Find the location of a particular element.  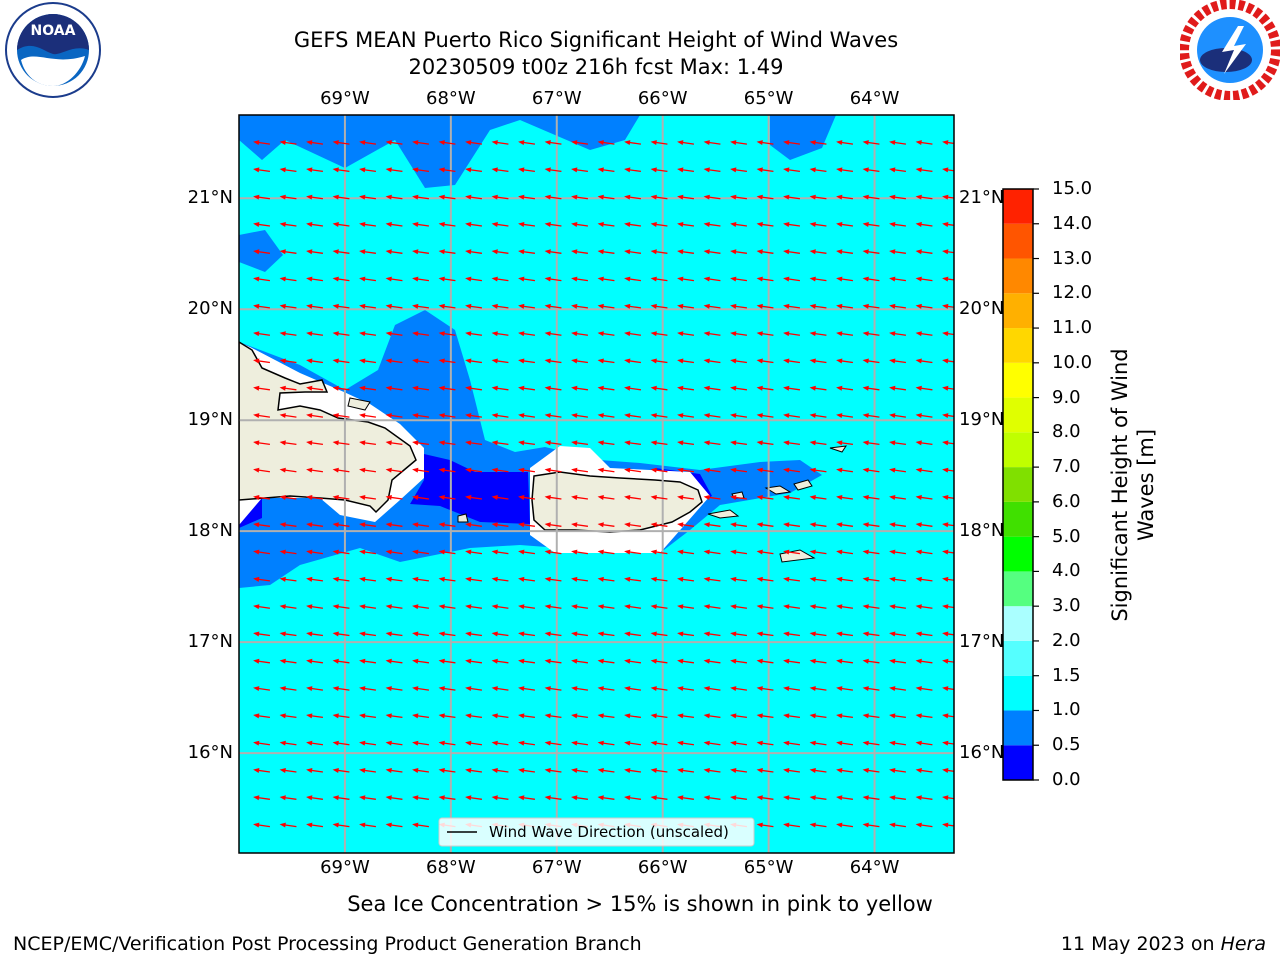

colorbar-tick-label: 15.0 is located at coordinates (1072, 188).